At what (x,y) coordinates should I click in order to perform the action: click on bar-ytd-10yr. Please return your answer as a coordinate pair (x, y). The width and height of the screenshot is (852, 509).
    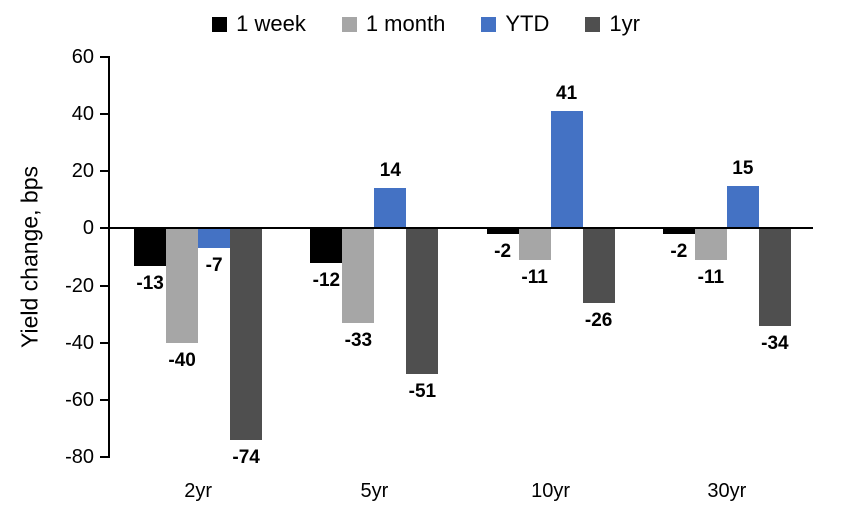
    Looking at the image, I should click on (566, 170).